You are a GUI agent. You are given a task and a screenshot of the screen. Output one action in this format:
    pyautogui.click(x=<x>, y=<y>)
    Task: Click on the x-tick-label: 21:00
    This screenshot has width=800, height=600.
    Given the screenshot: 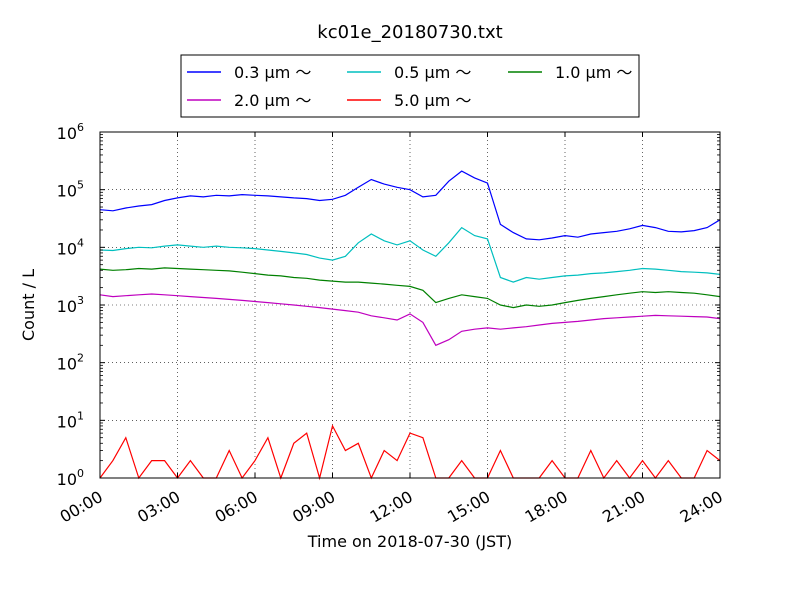 What is the action you would take?
    pyautogui.click(x=623, y=507)
    